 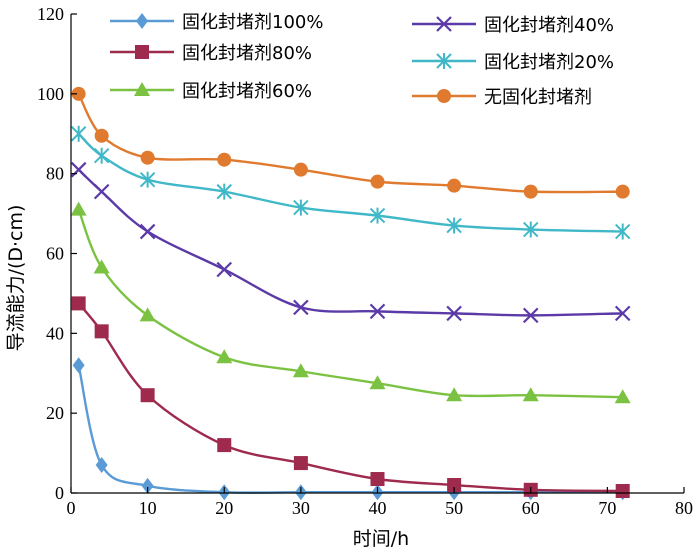 I want to click on x-tick-label: 0, so click(x=71, y=508).